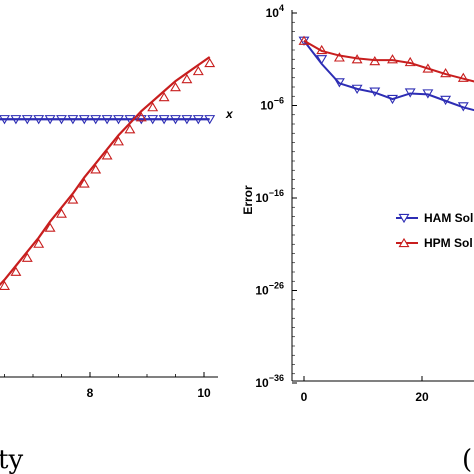 The width and height of the screenshot is (474, 474). I want to click on right-y-tick-label: 10⁻³⁶, so click(269, 381).